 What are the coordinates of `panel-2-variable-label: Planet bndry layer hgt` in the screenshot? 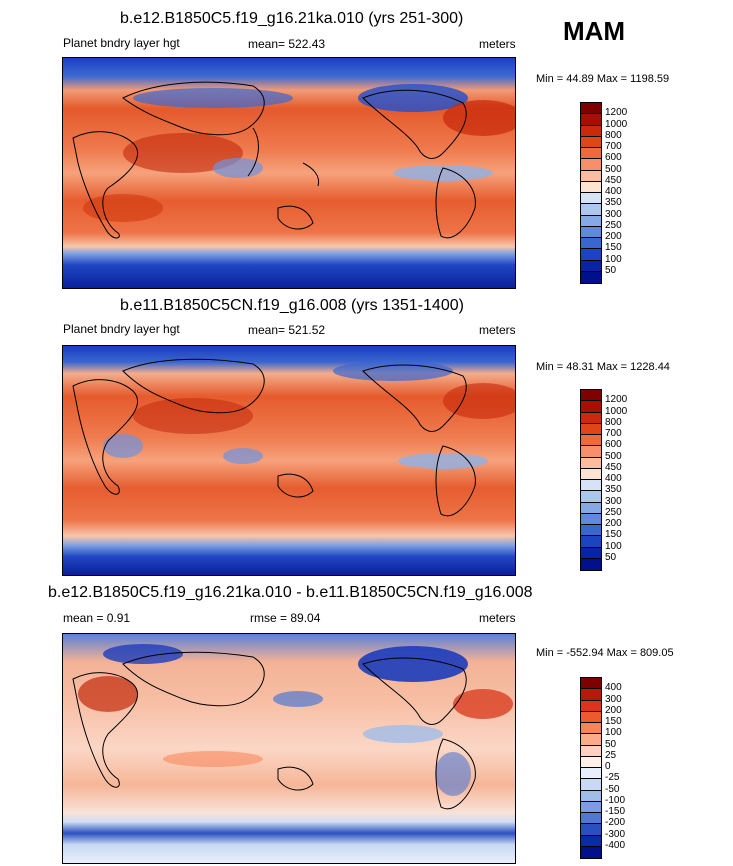 It's located at (121, 329).